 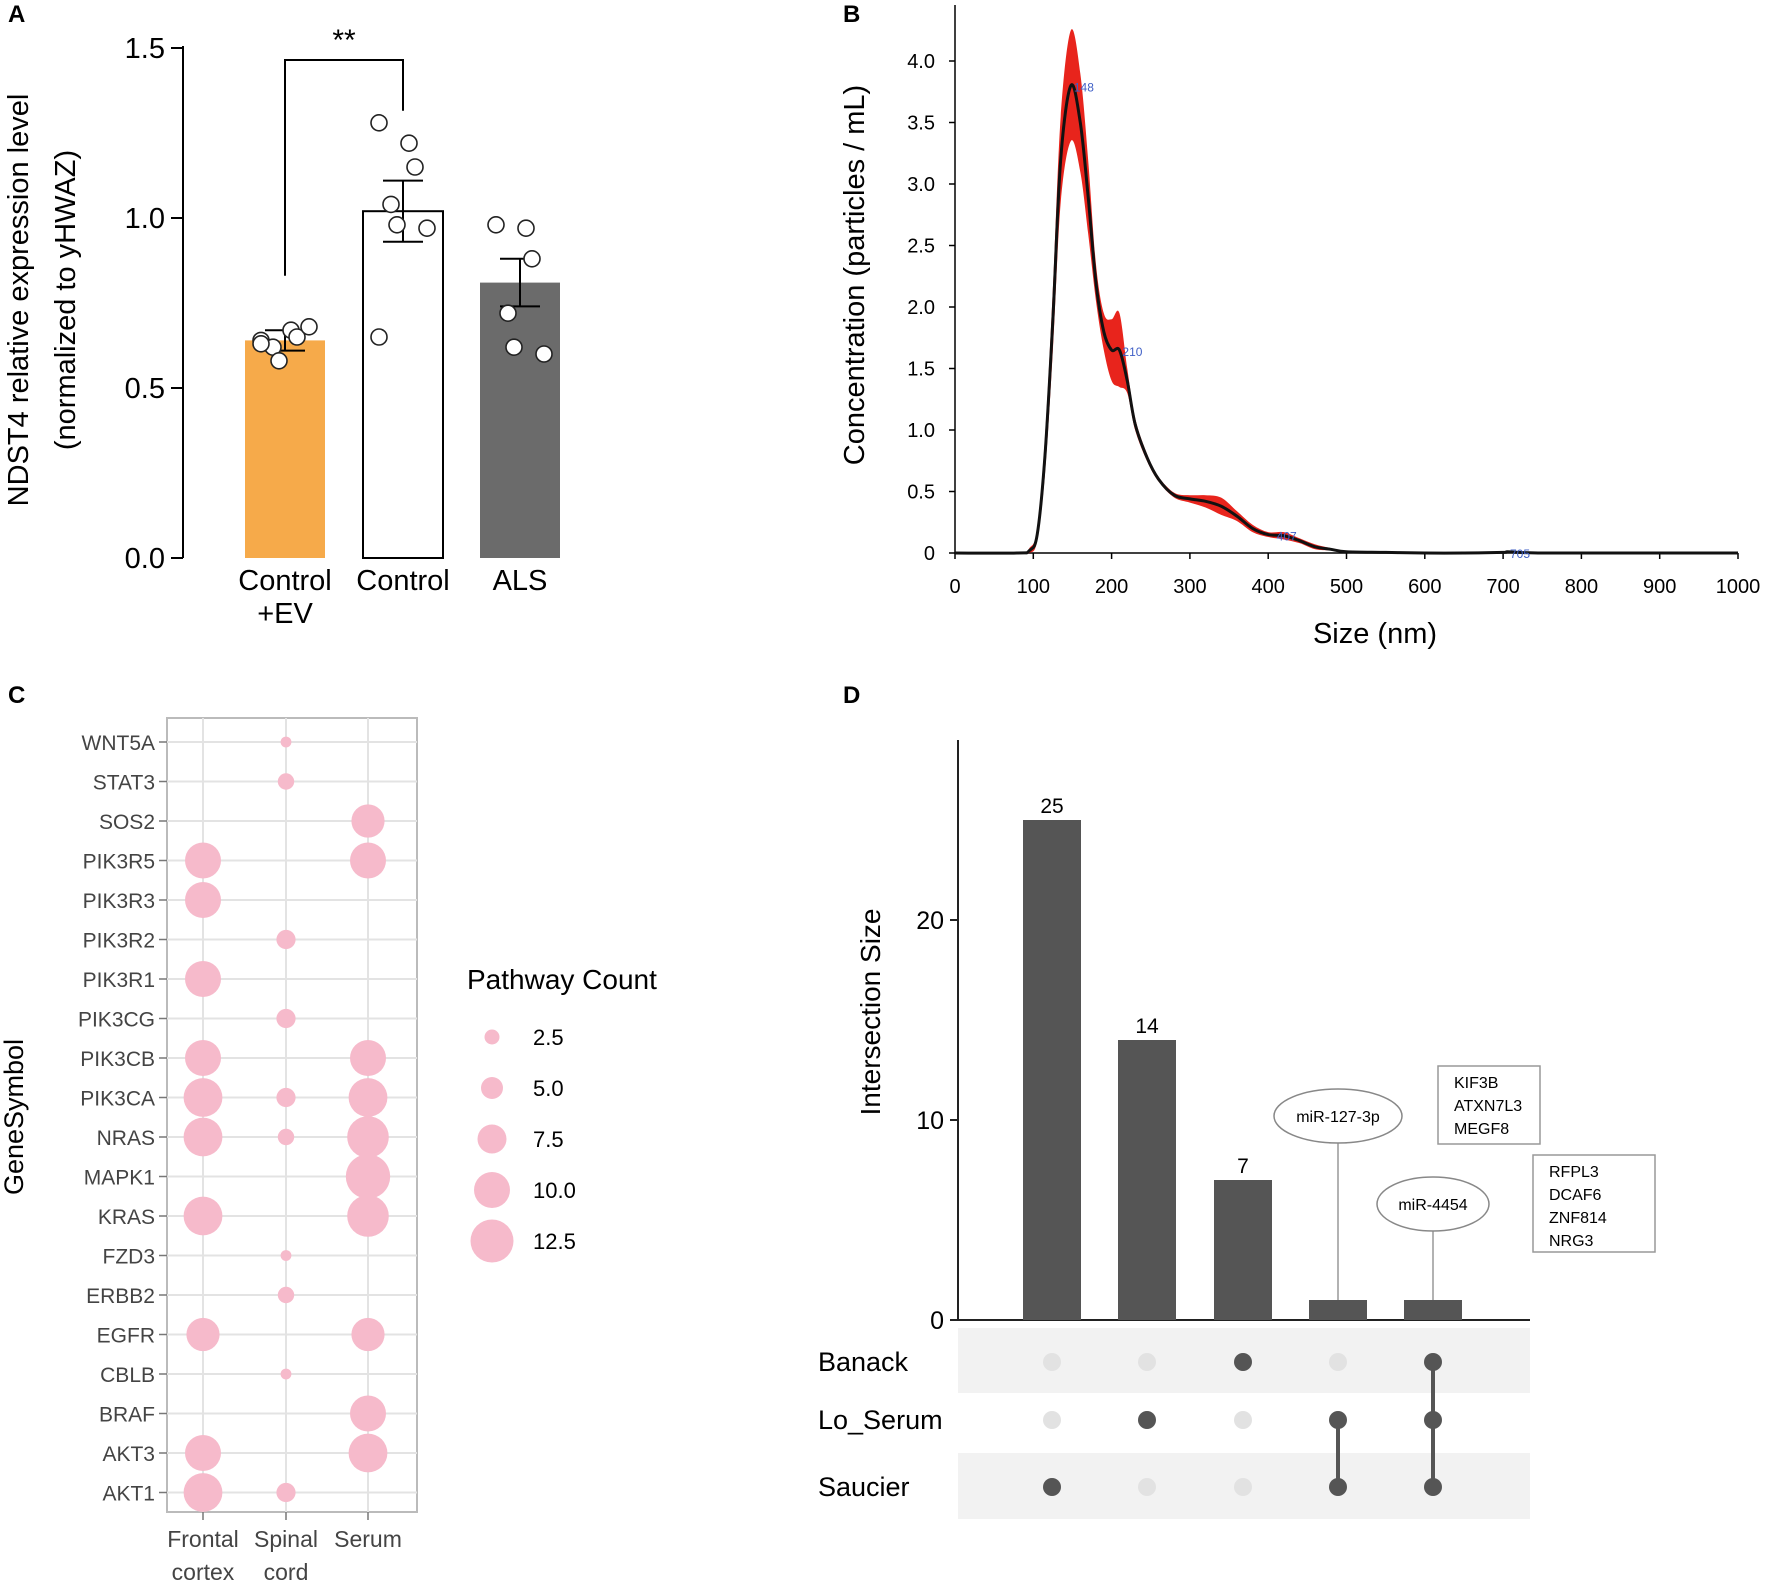 I want to click on panel-b-xlabel: Size (nm), so click(x=1375, y=634).